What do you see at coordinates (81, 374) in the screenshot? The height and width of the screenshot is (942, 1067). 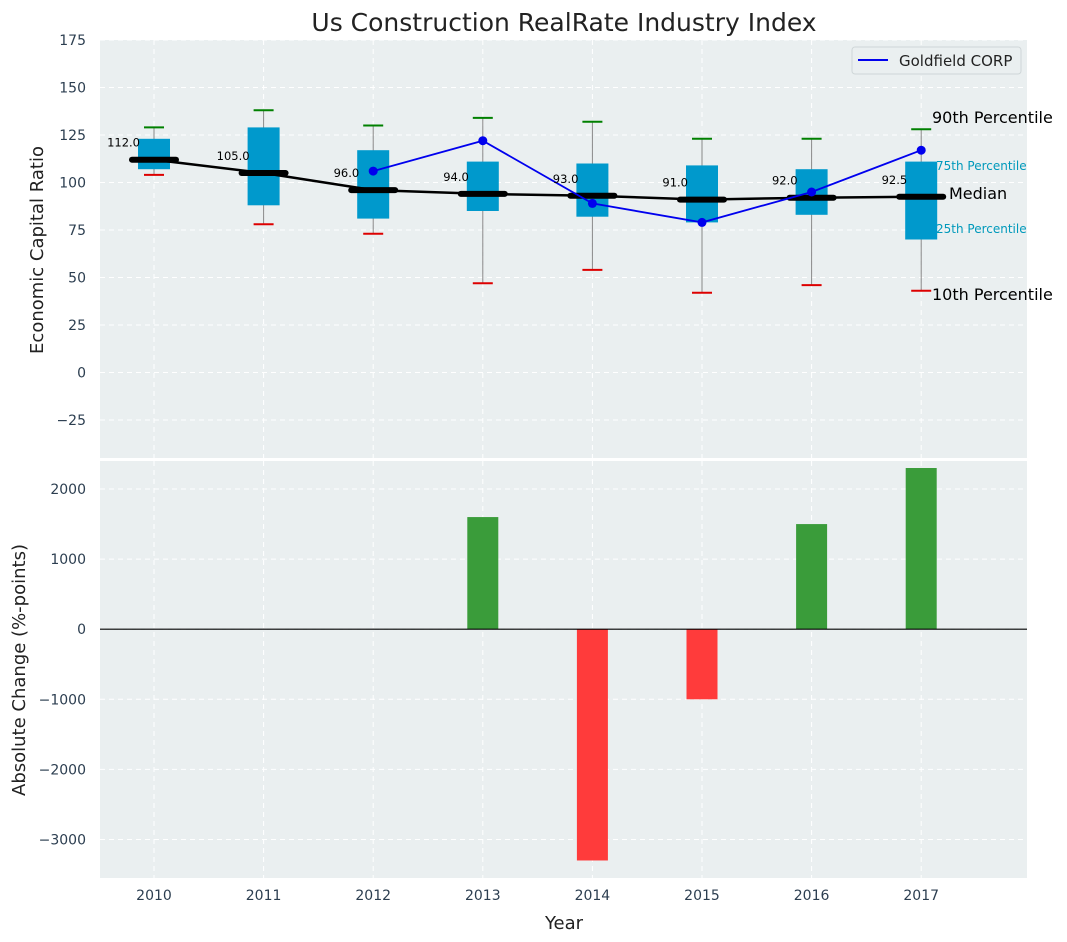 I see `top-y-tick-label: 0` at bounding box center [81, 374].